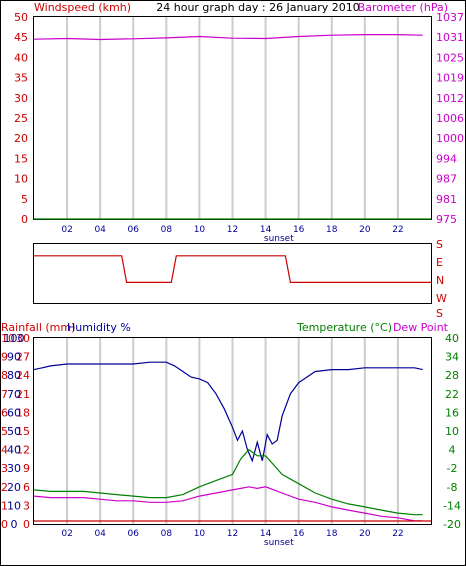 This screenshot has height=566, width=466. I want to click on barometer-tick-label: 975, so click(446, 219).